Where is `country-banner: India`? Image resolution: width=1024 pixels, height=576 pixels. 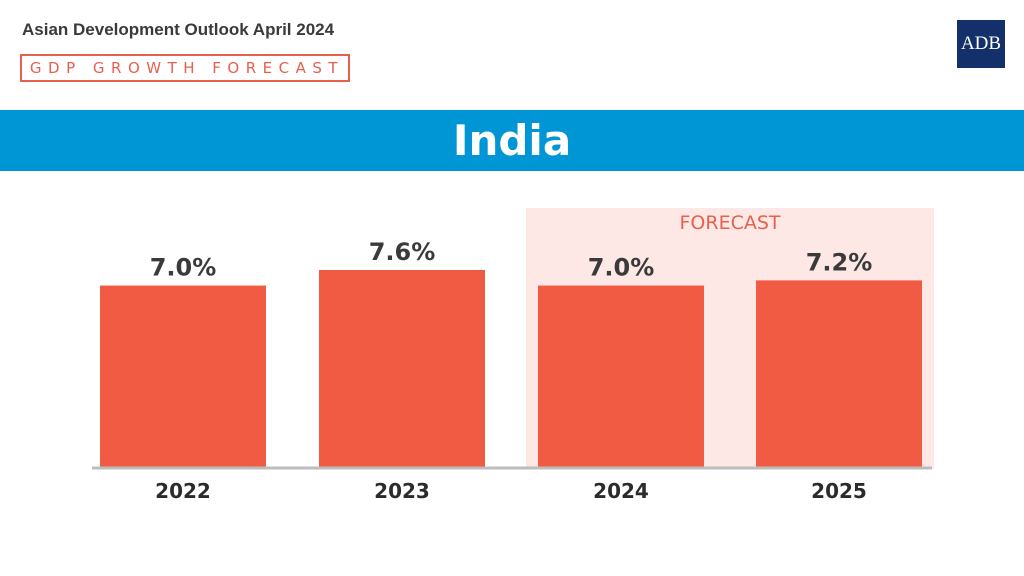
country-banner: India is located at coordinates (512, 140).